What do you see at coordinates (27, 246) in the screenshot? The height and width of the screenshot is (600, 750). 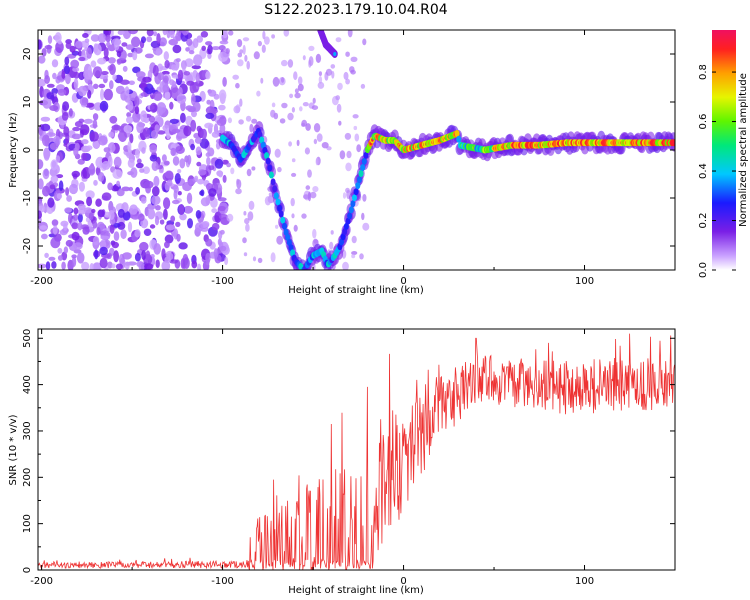 I see `top-y-tick-label: -20` at bounding box center [27, 246].